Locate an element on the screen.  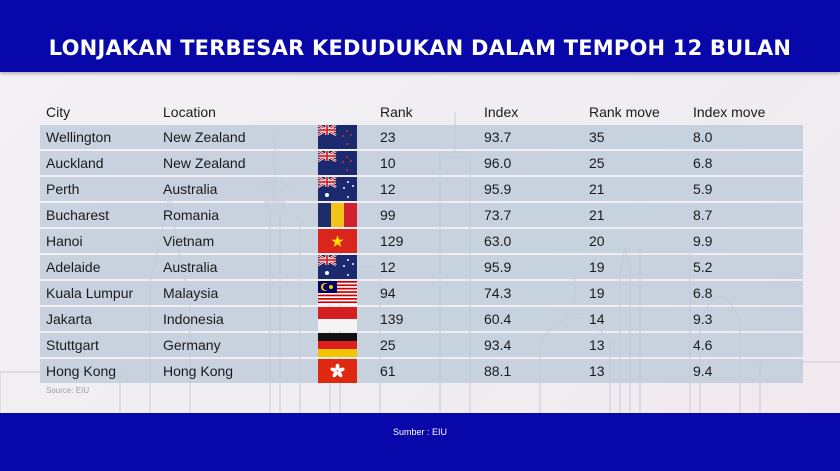
table-row: Adelaide Australia 12 95.9 19 5.2 is located at coordinates (421, 267).